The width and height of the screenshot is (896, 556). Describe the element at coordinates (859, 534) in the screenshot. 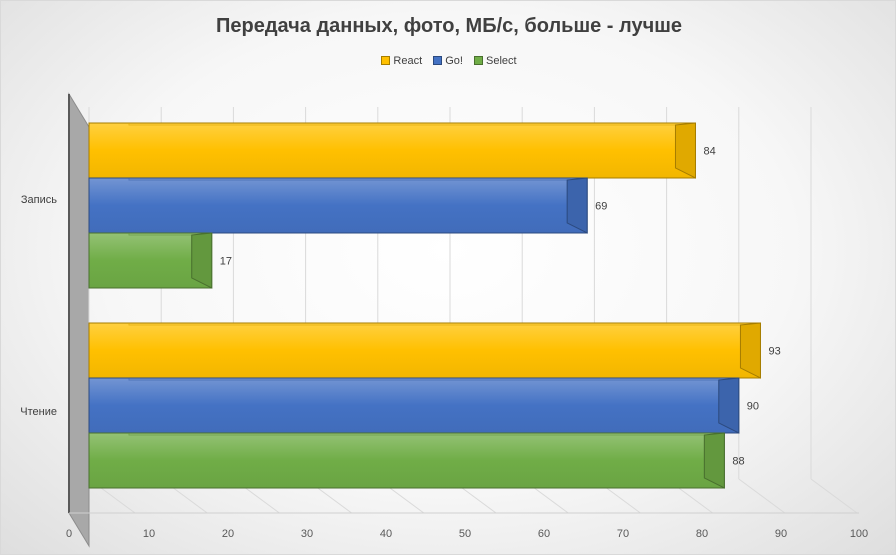

I see `x-tick-label: 100` at that location.